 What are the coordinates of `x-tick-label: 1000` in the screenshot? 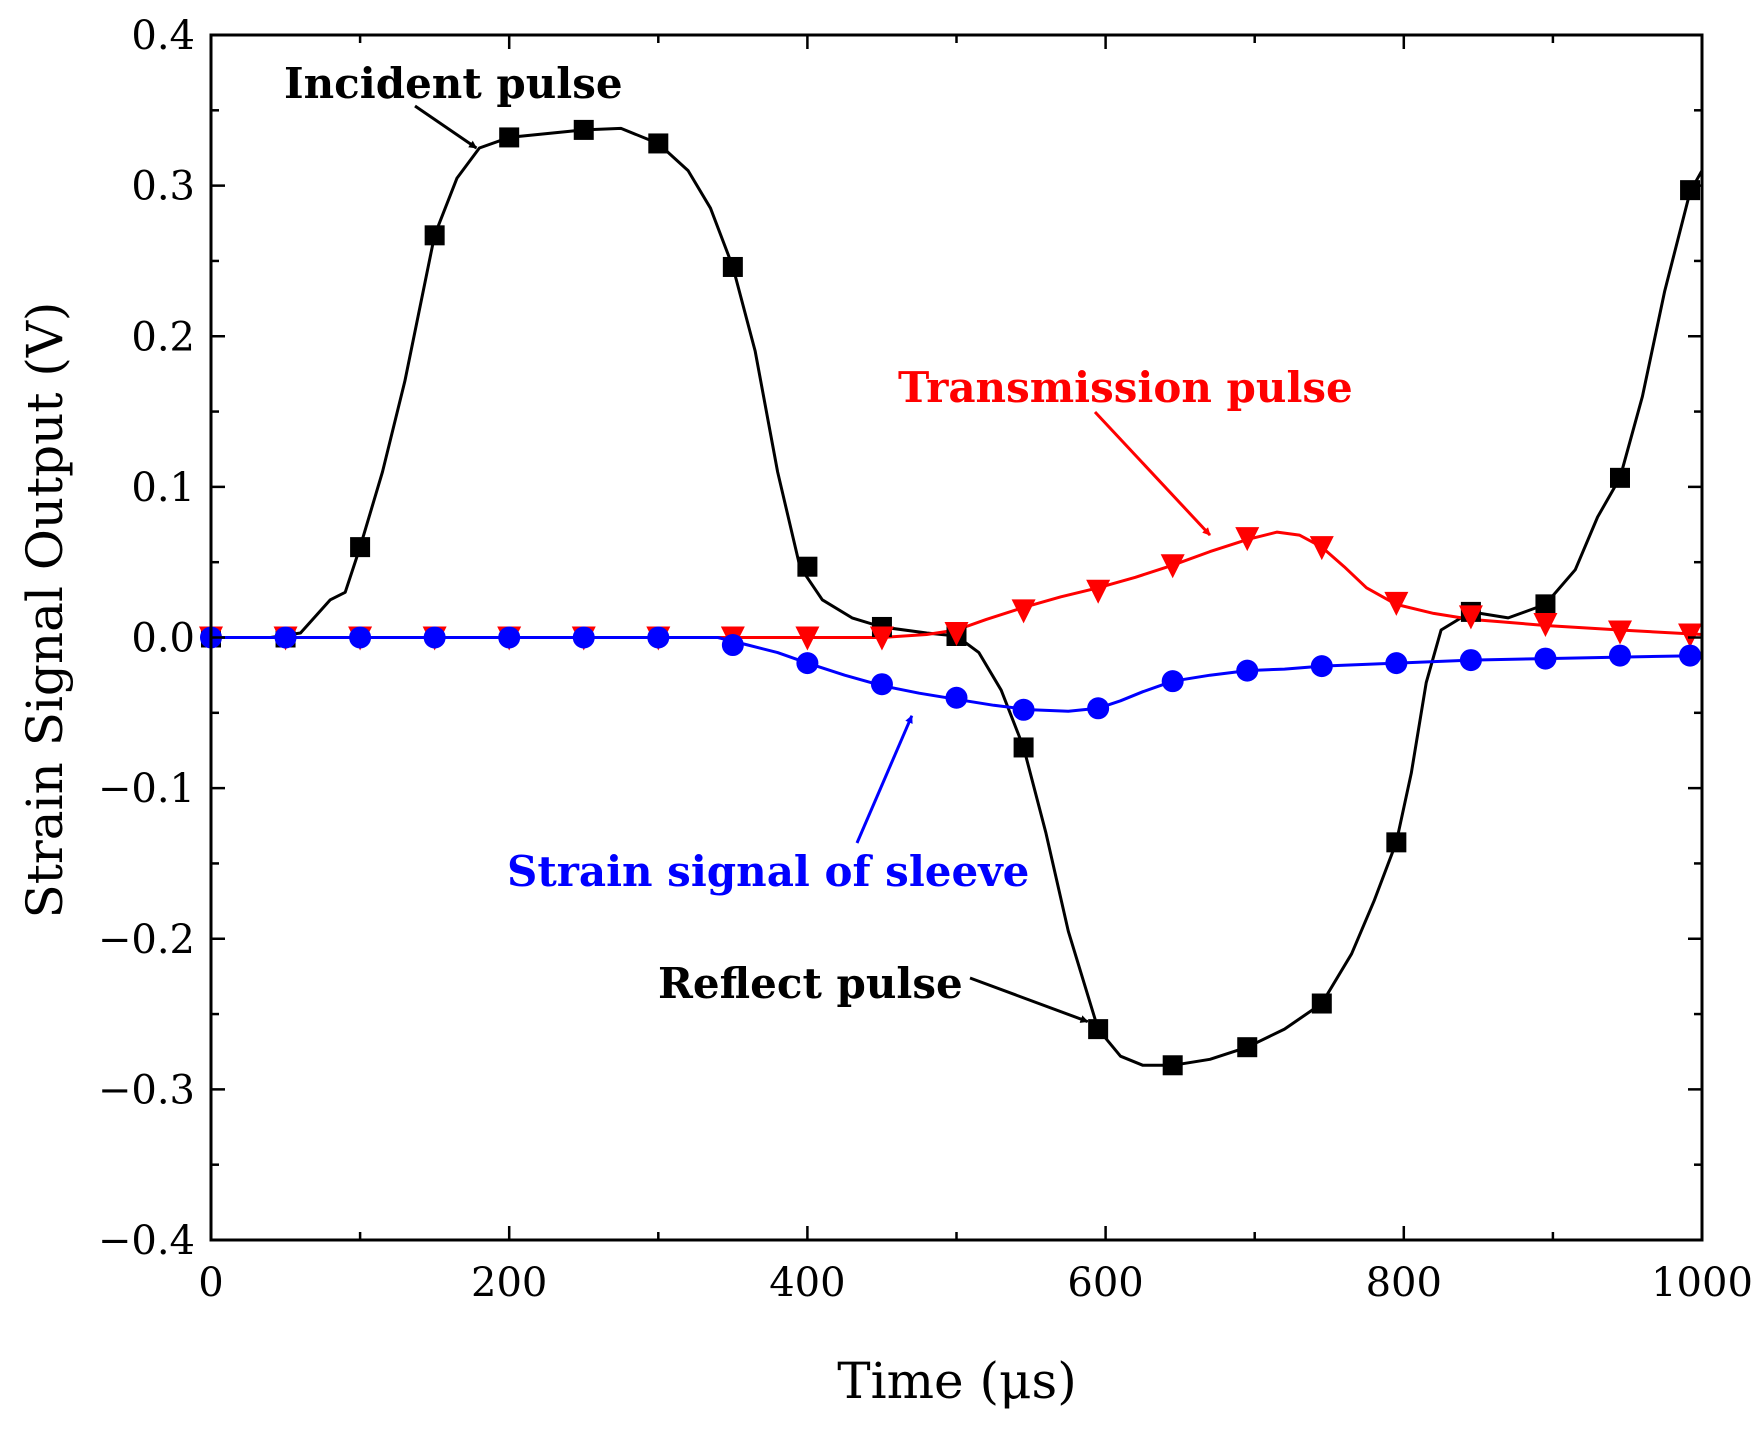 It's located at (1702, 1283).